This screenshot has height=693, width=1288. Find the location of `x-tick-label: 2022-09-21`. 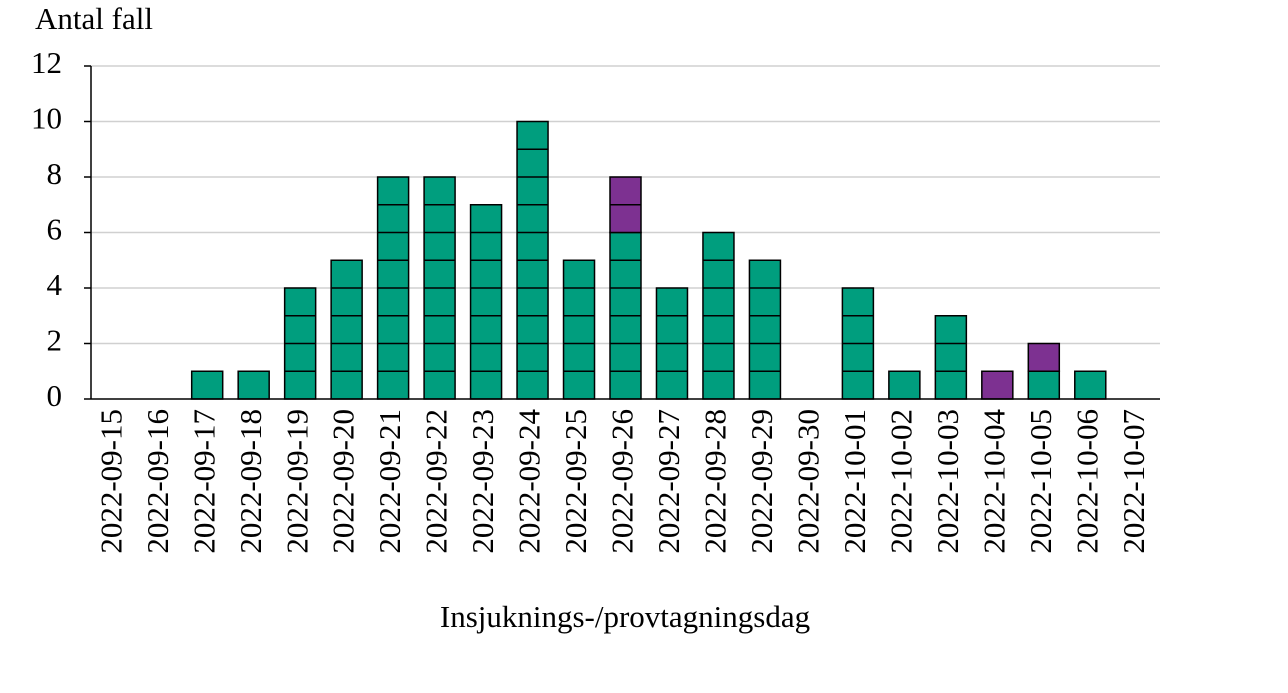

x-tick-label: 2022-09-21 is located at coordinates (389, 481).